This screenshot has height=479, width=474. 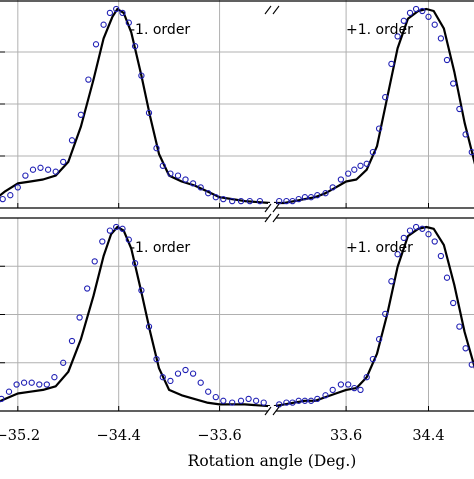 I want to click on x-tick-label: −33.6, so click(x=219, y=436).